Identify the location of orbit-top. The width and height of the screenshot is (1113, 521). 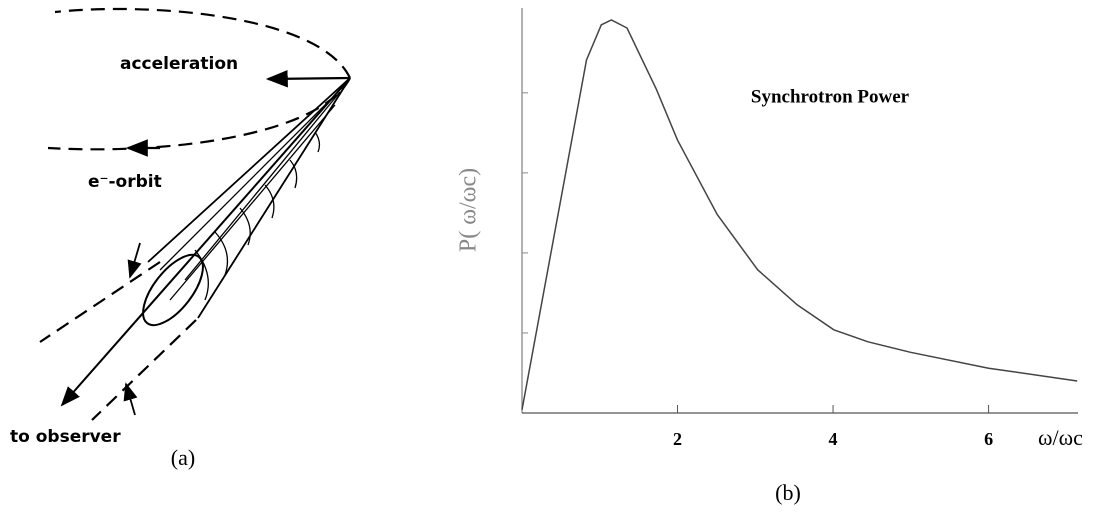
(202, 43).